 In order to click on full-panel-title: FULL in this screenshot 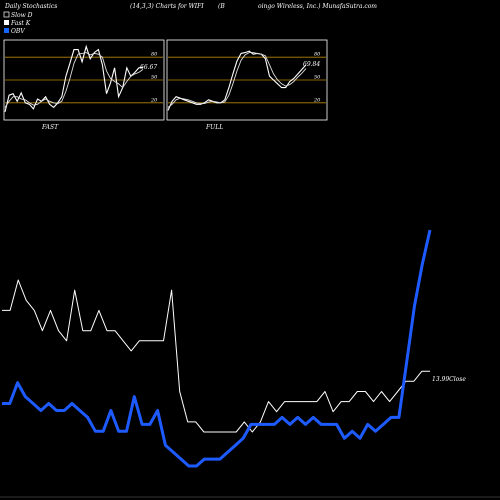, I will do `click(214, 127)`.